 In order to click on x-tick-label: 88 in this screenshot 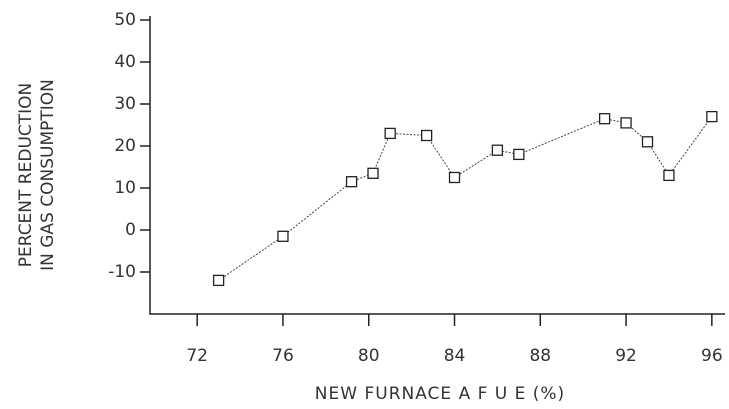, I will do `click(540, 356)`.